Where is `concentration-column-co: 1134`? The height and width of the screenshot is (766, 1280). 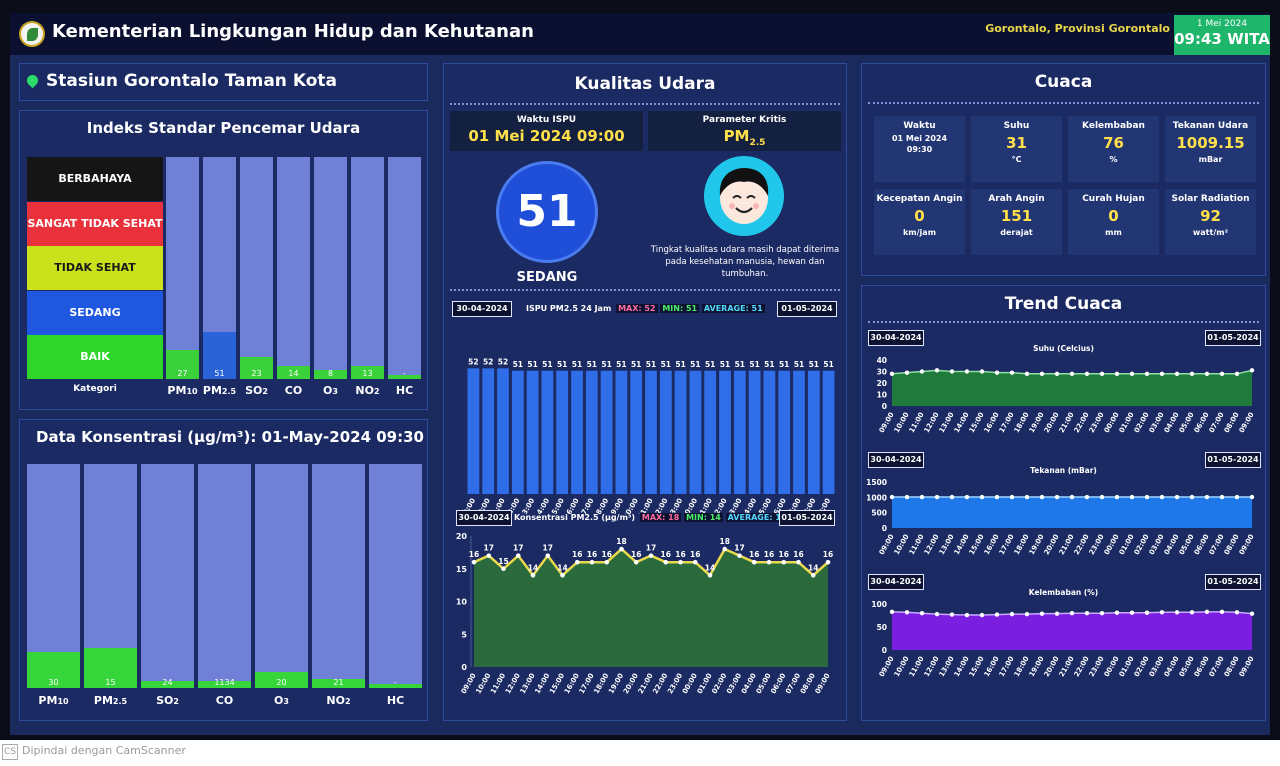
concentration-column-co: 1134 is located at coordinates (224, 576).